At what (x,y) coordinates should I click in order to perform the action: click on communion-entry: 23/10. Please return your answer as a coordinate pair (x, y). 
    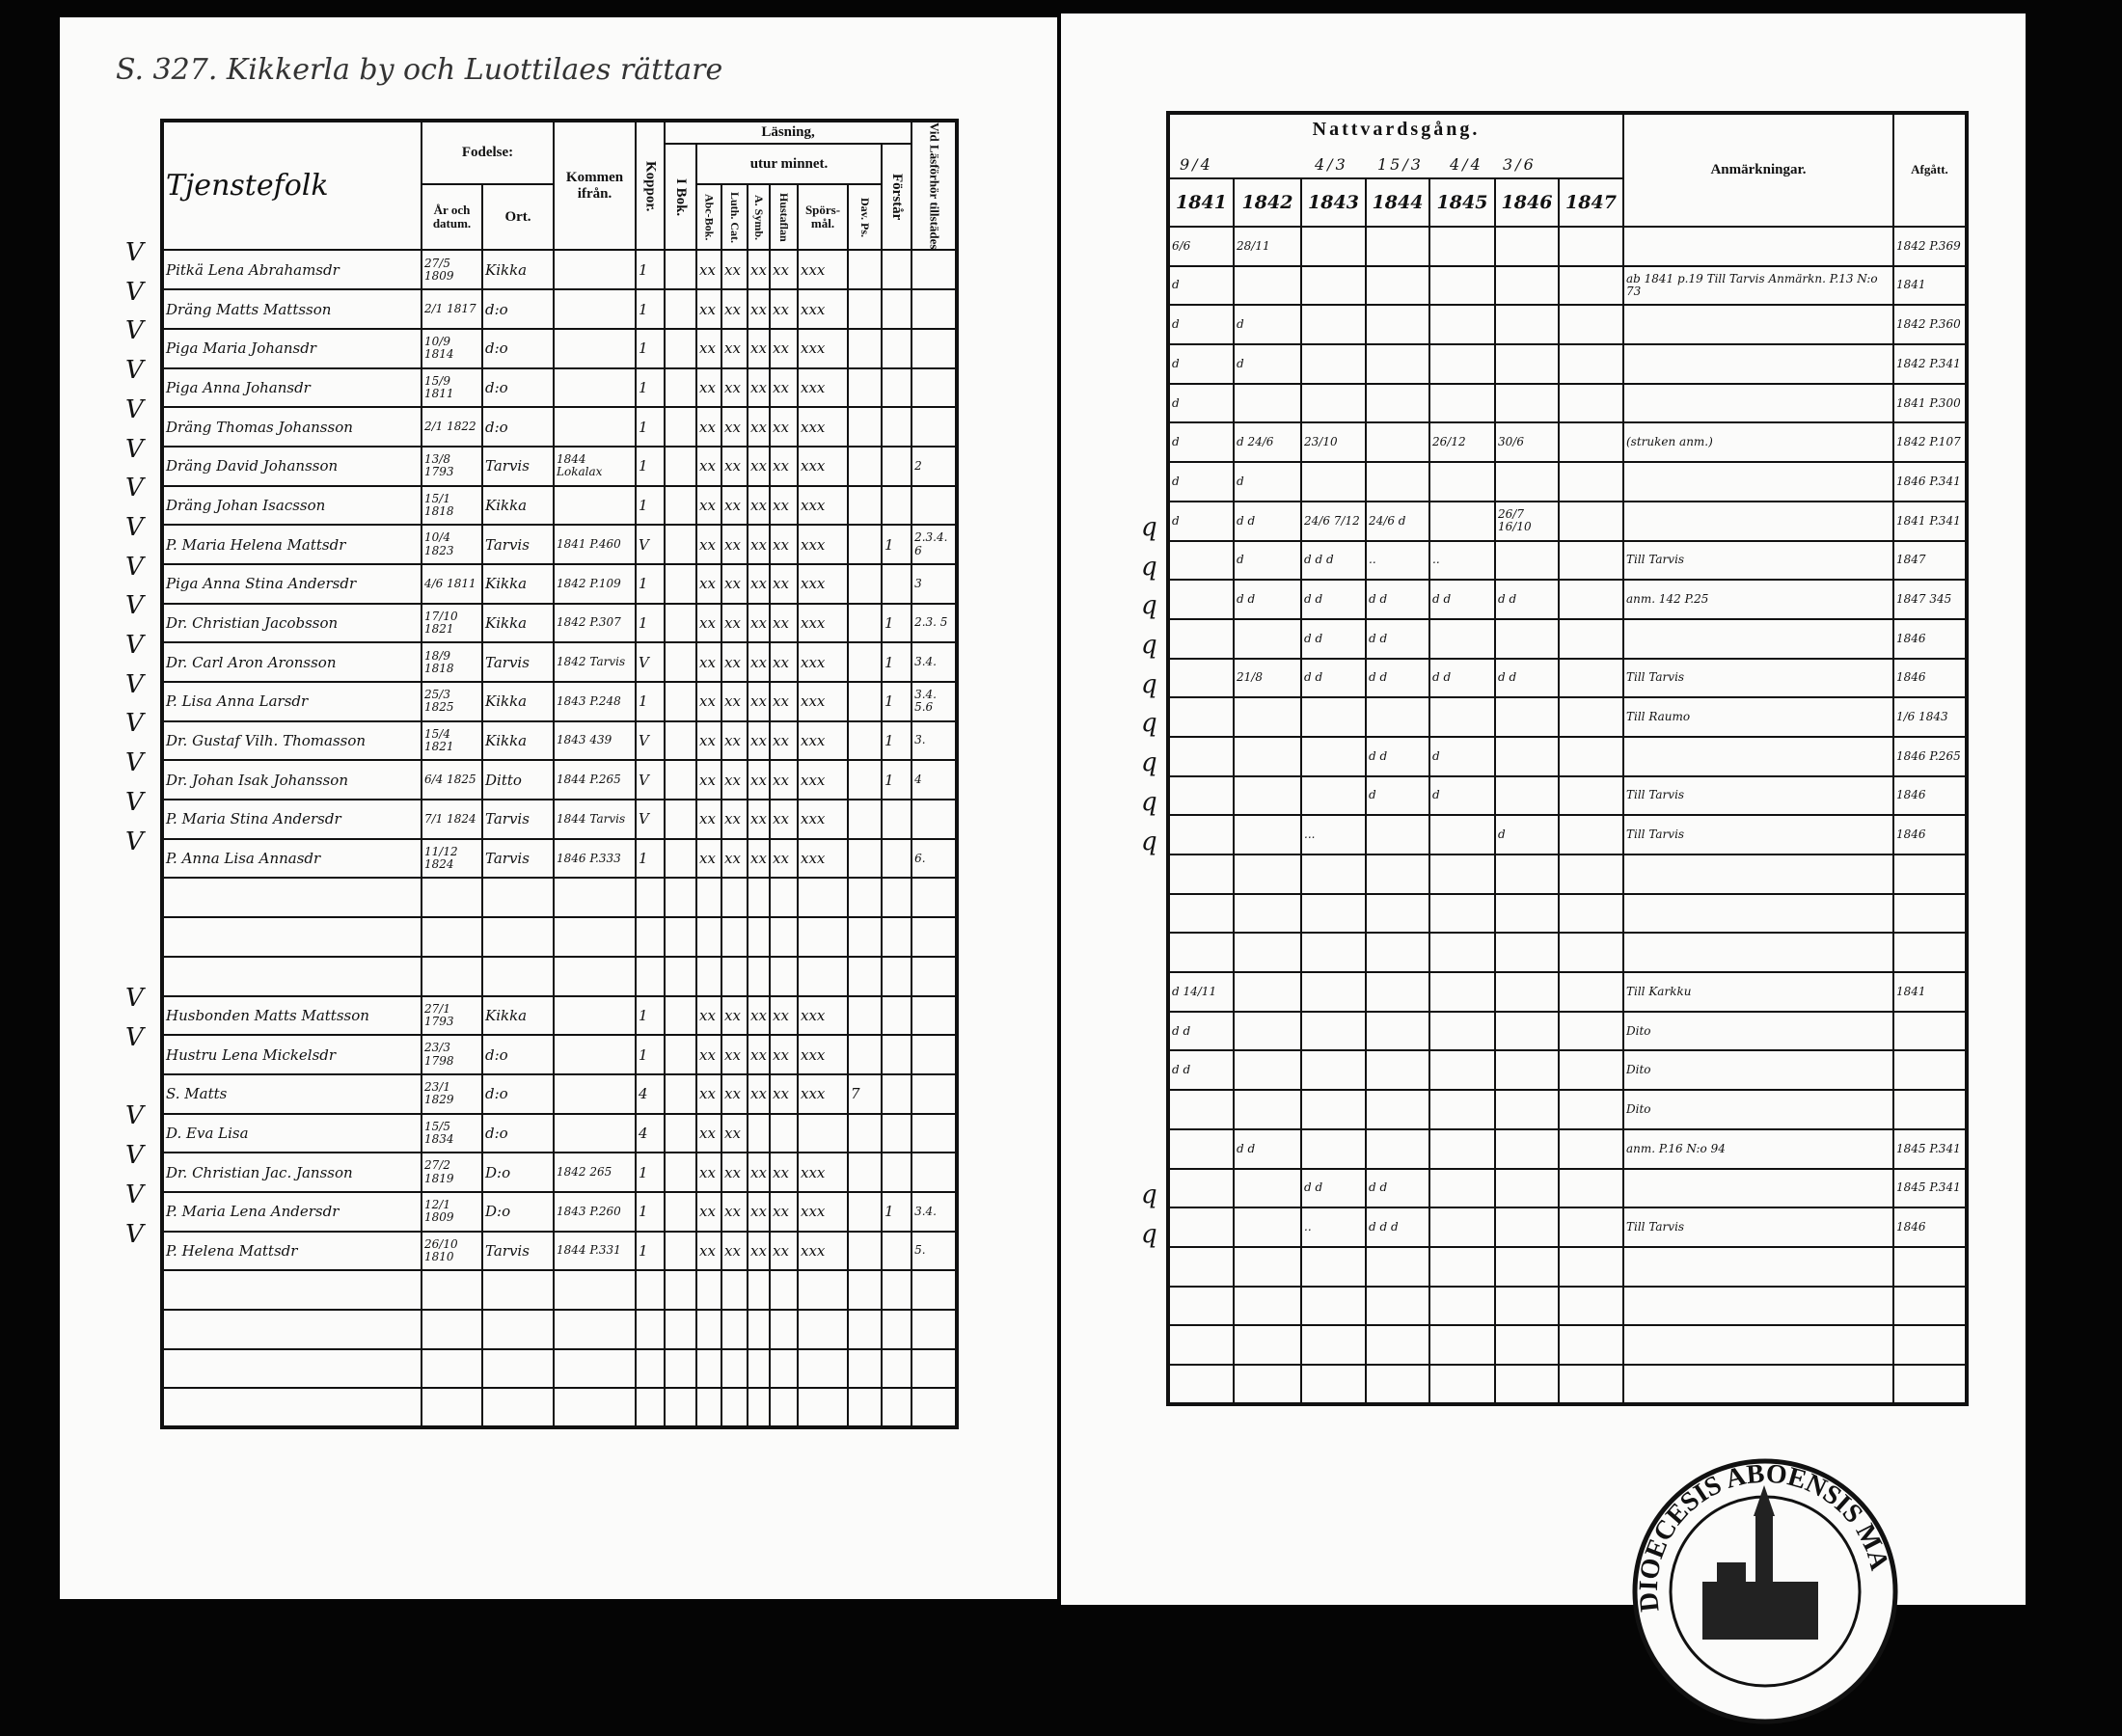
    Looking at the image, I should click on (1334, 443).